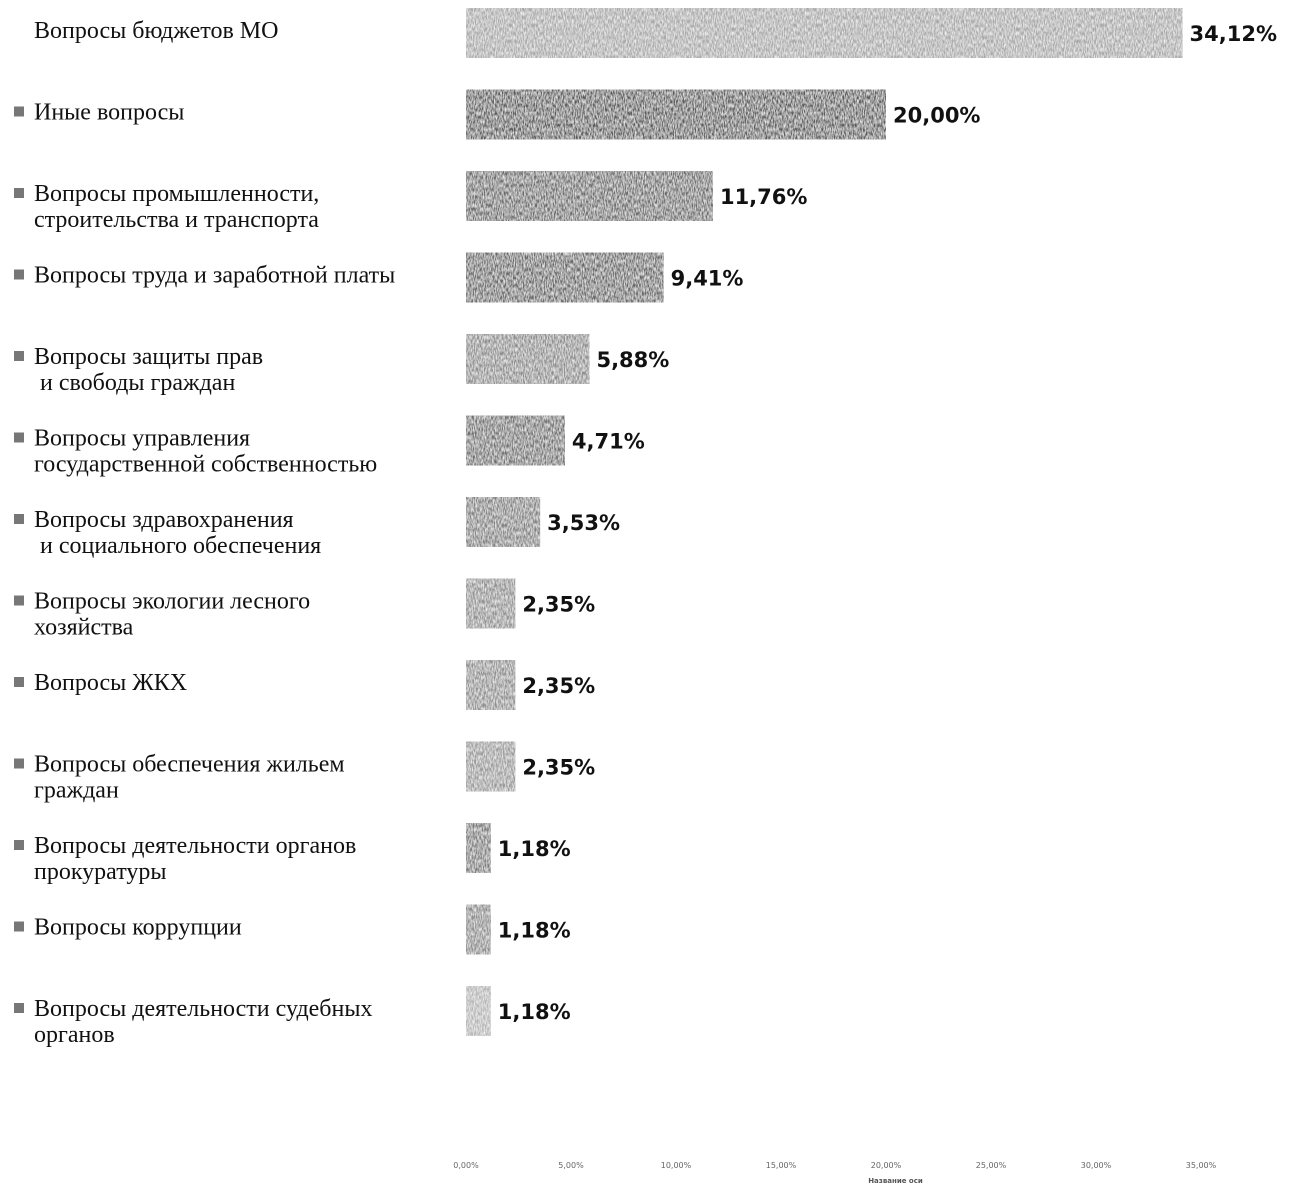 The image size is (1292, 1189). What do you see at coordinates (676, 1165) in the screenshot?
I see `x-tick-label: 10,00%` at bounding box center [676, 1165].